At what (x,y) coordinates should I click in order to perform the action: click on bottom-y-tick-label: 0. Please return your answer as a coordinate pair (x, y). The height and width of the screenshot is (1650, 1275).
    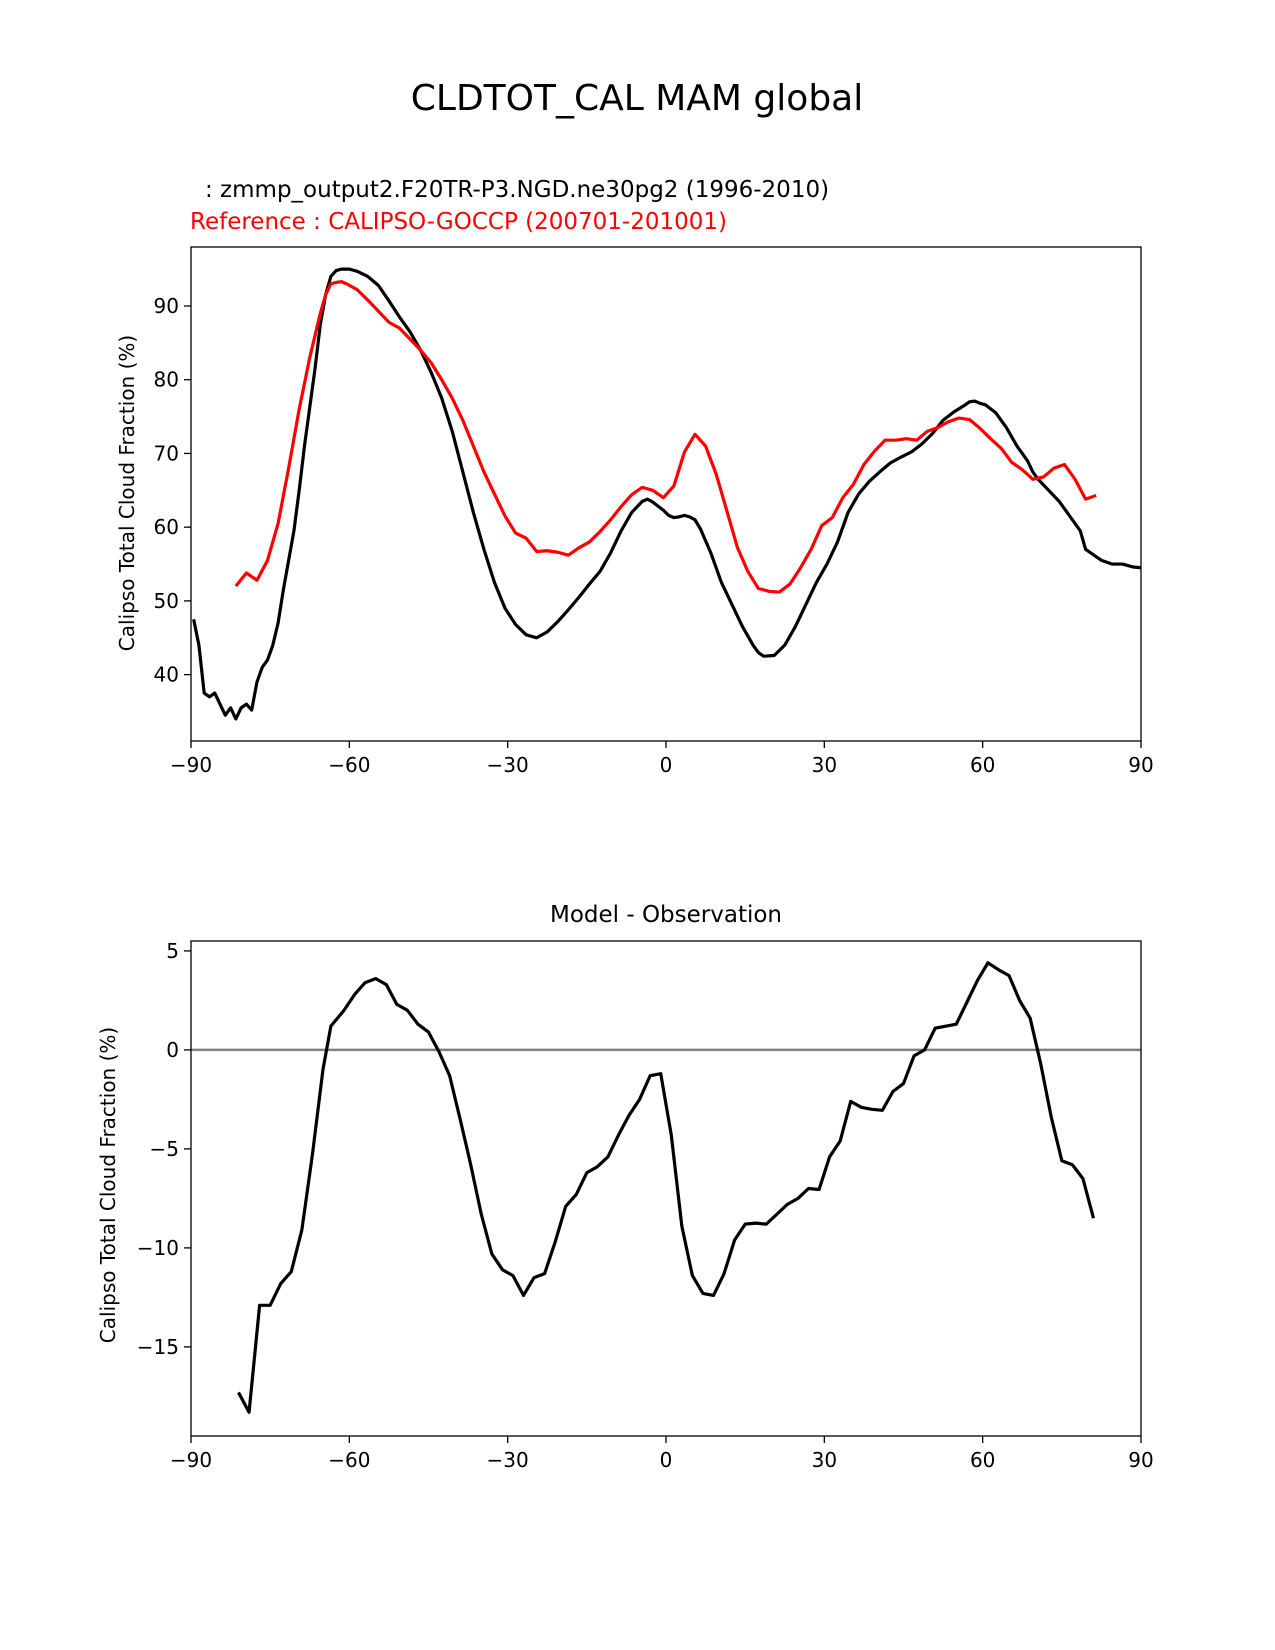
    Looking at the image, I should click on (172, 1050).